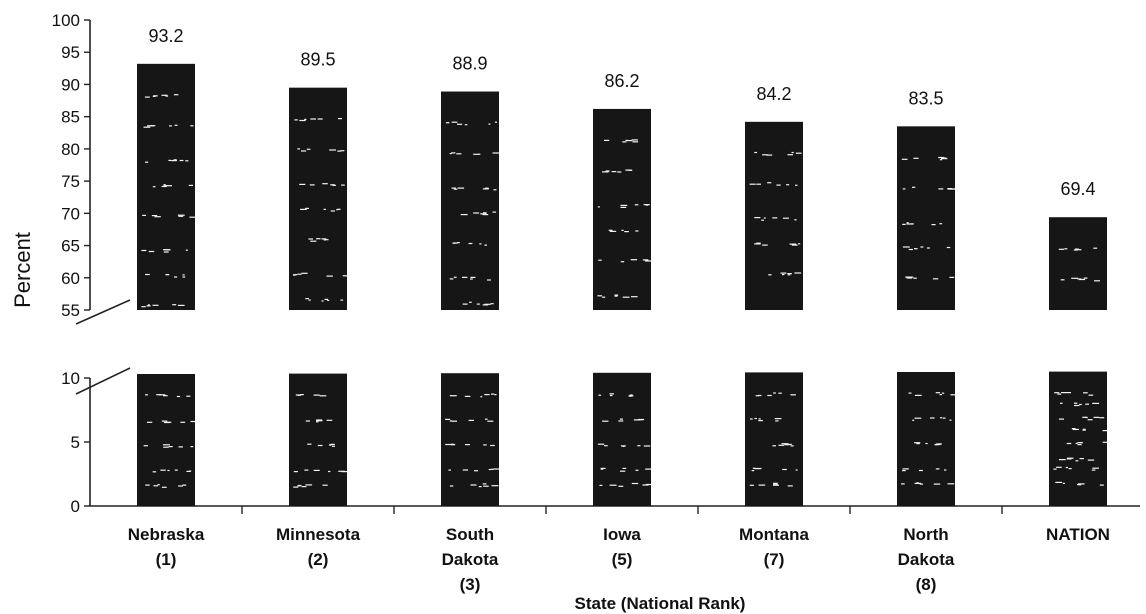  I want to click on category-label: Nebraska, so click(166, 534).